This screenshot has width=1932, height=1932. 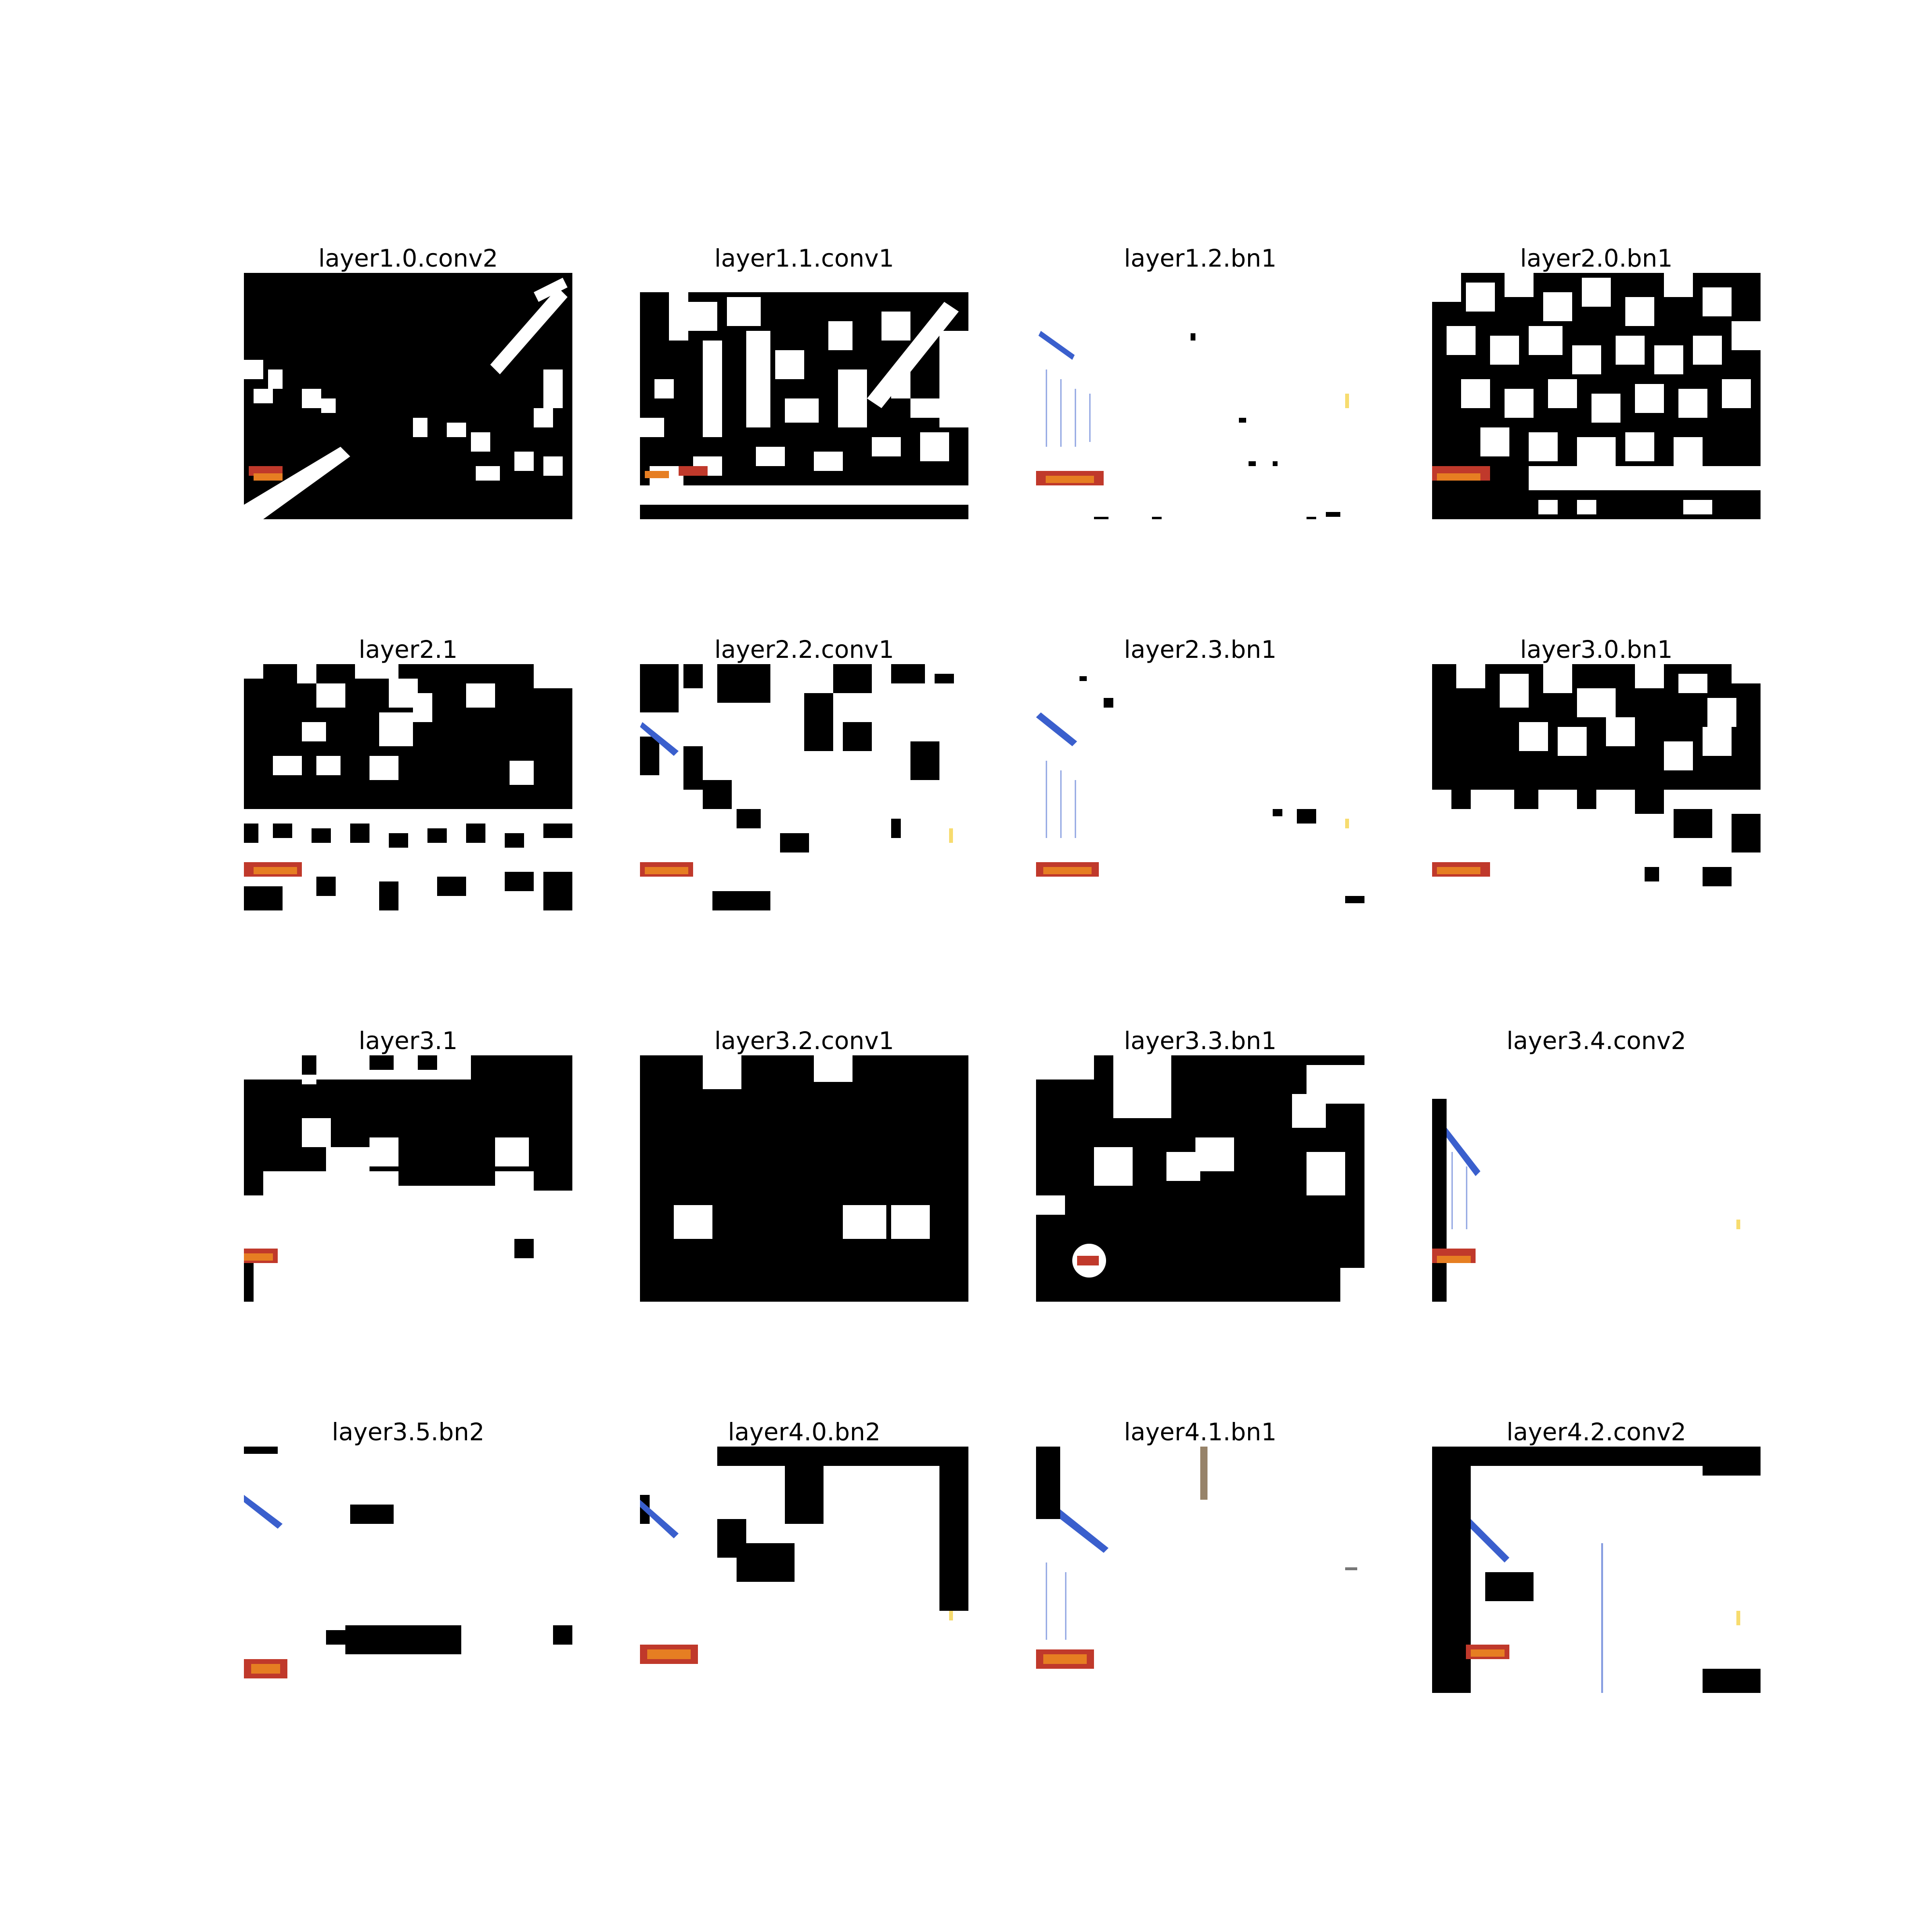 I want to click on panel-title: layer1.2.bn1, so click(x=1200, y=258).